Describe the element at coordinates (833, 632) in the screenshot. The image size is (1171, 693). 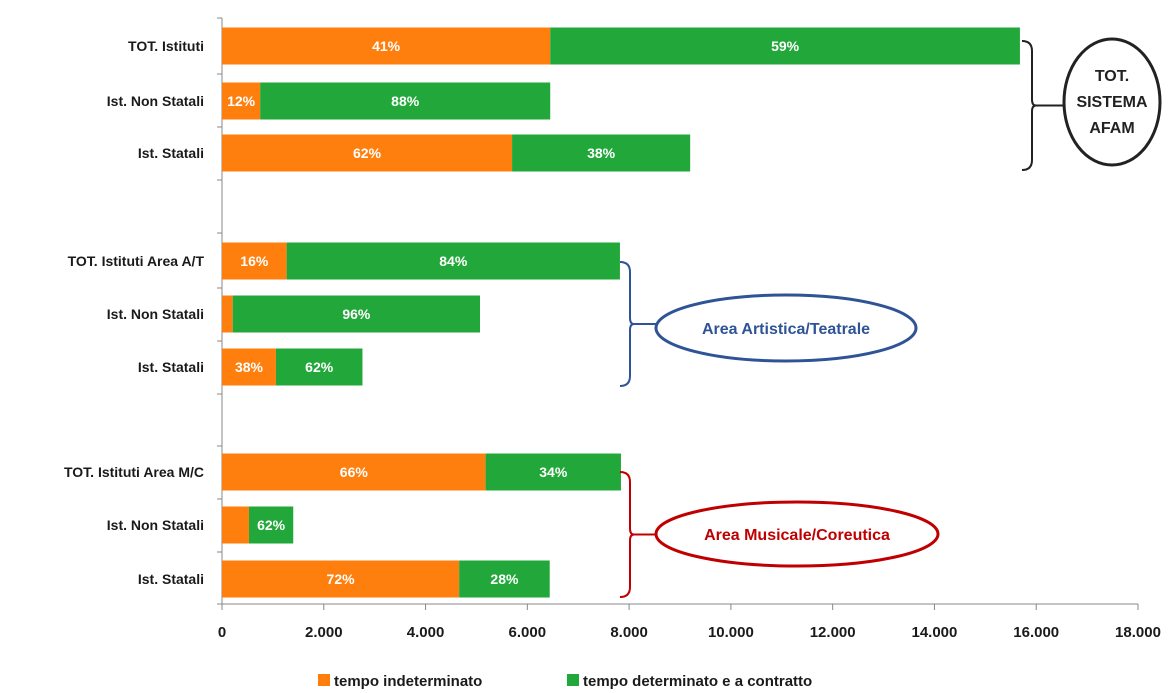
I see `x-tick-label: 12.000` at that location.